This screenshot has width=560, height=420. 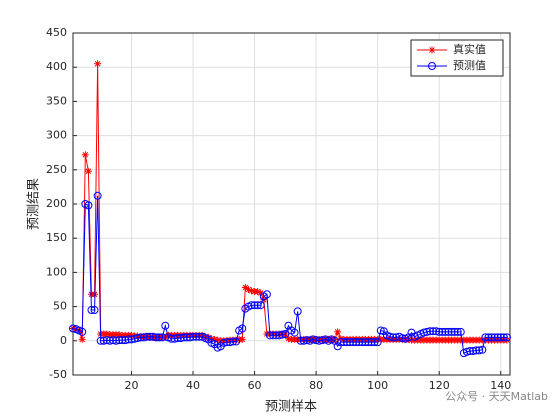 What do you see at coordinates (56, 100) in the screenshot?
I see `y-tick-label: 350` at bounding box center [56, 100].